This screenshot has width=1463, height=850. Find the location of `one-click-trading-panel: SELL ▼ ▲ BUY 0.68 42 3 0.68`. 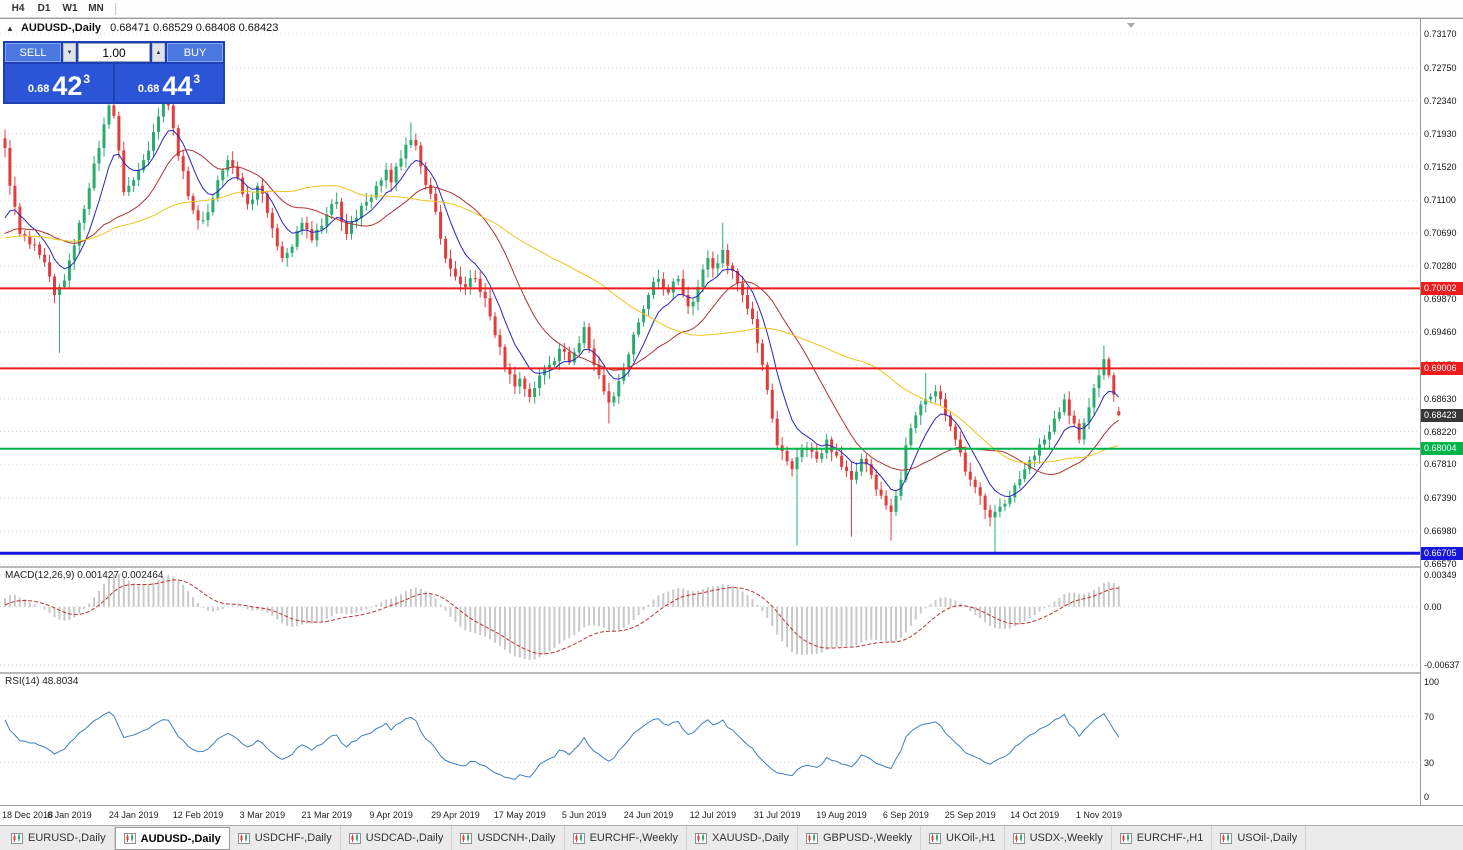

one-click-trading-panel: SELL ▼ ▲ BUY 0.68 42 3 0.68 is located at coordinates (114, 72).